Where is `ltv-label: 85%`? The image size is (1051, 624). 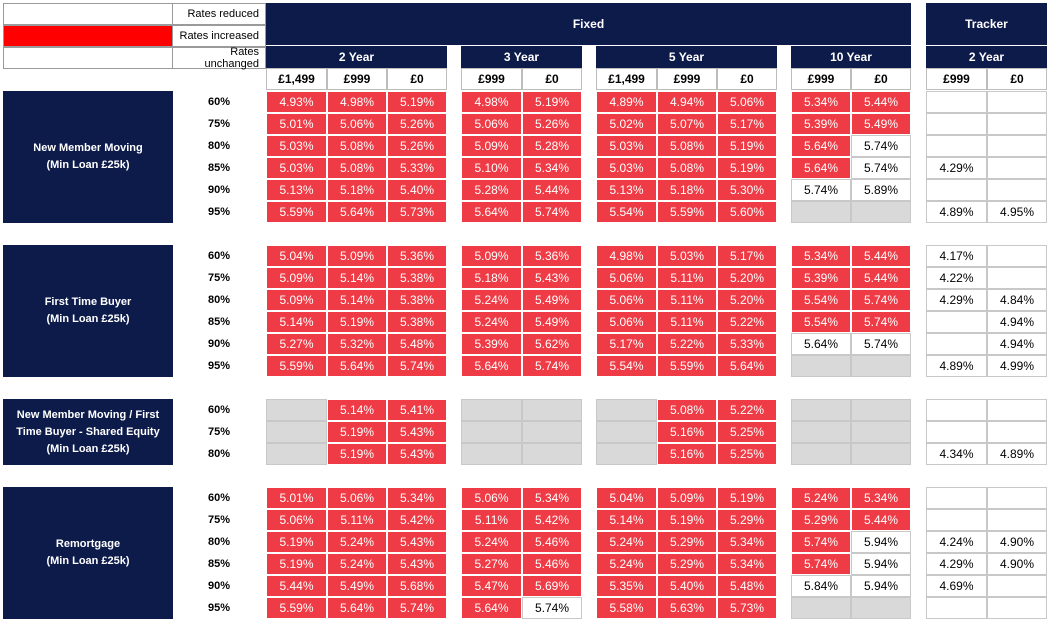 ltv-label: 85% is located at coordinates (219, 168).